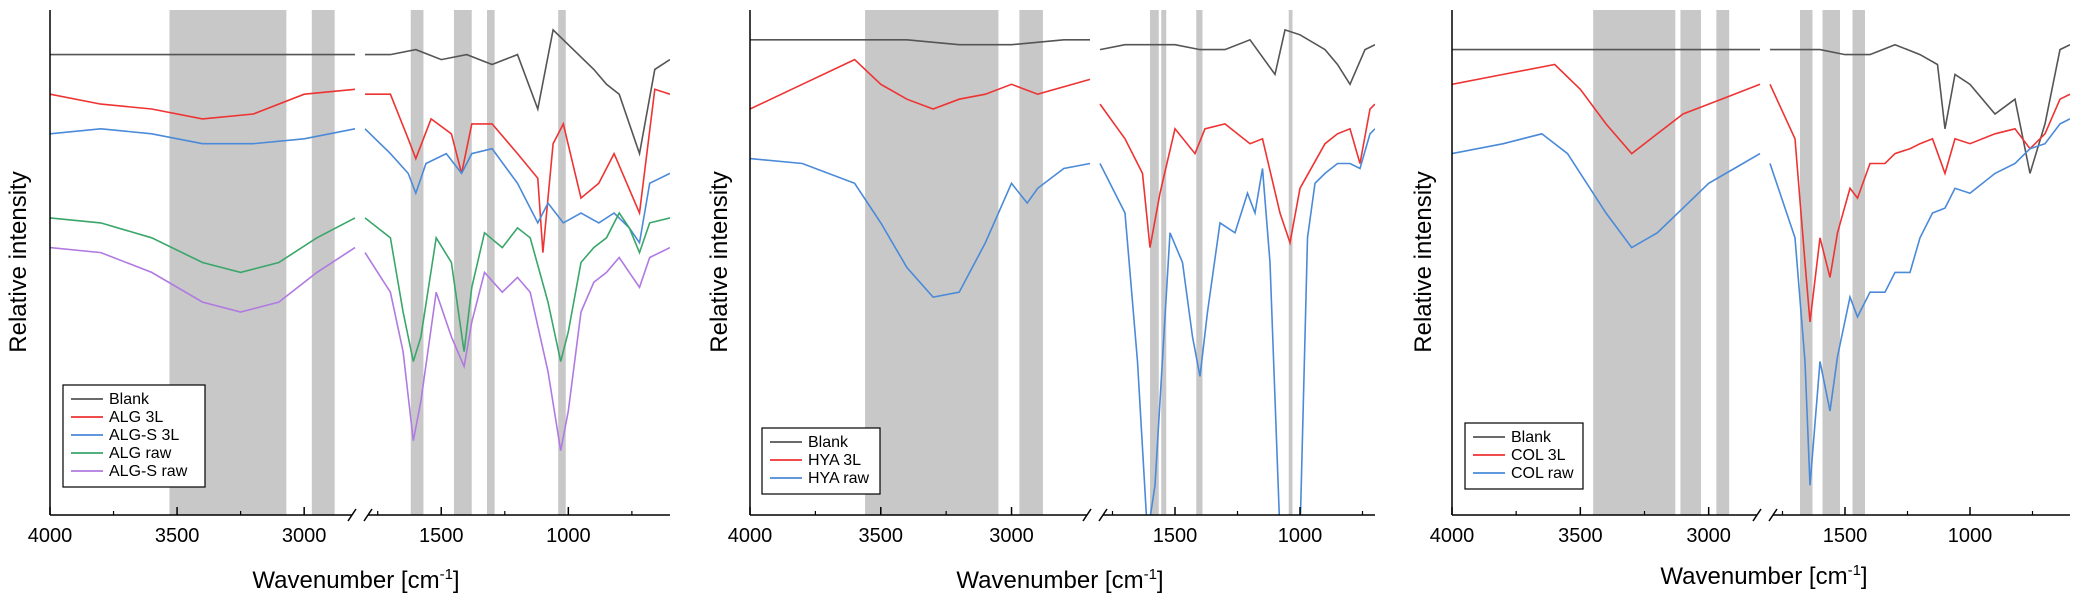  What do you see at coordinates (136, 417) in the screenshot?
I see `legend-label: ALG 3L` at bounding box center [136, 417].